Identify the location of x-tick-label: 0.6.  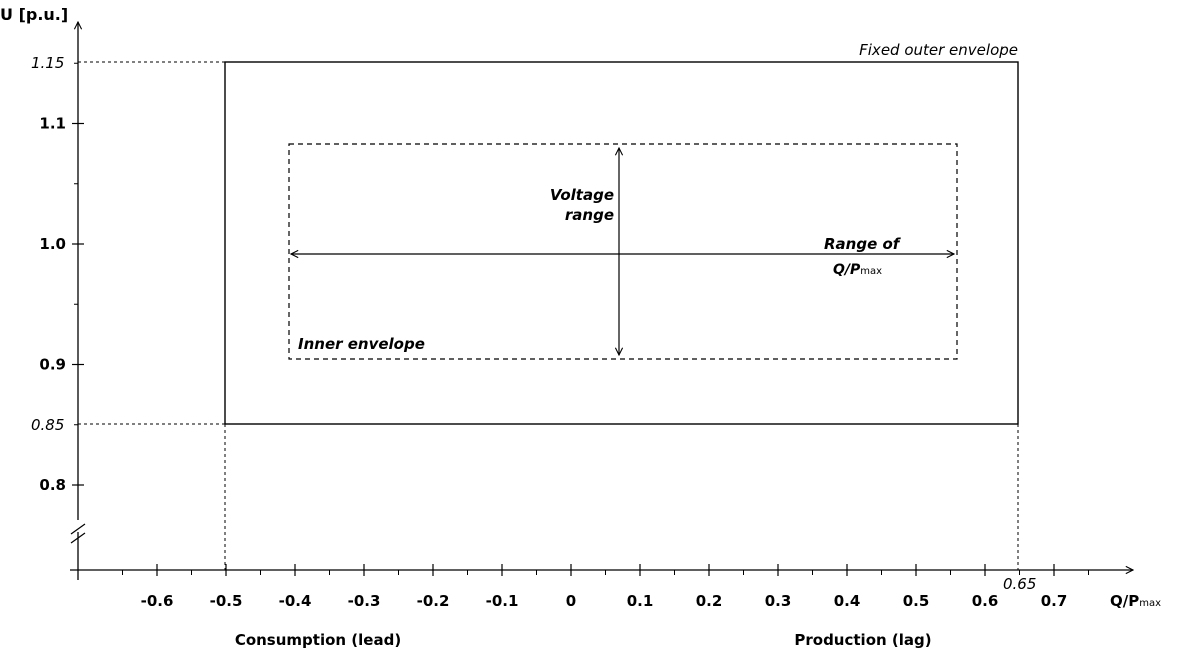
(985, 601).